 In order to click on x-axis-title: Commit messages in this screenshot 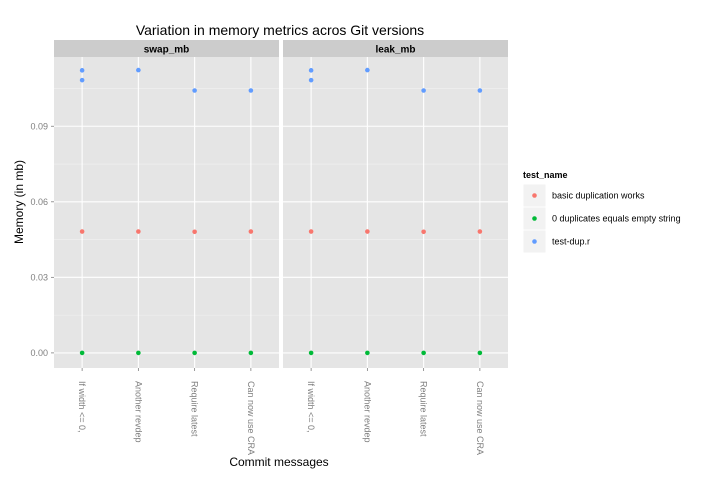, I will do `click(278, 462)`.